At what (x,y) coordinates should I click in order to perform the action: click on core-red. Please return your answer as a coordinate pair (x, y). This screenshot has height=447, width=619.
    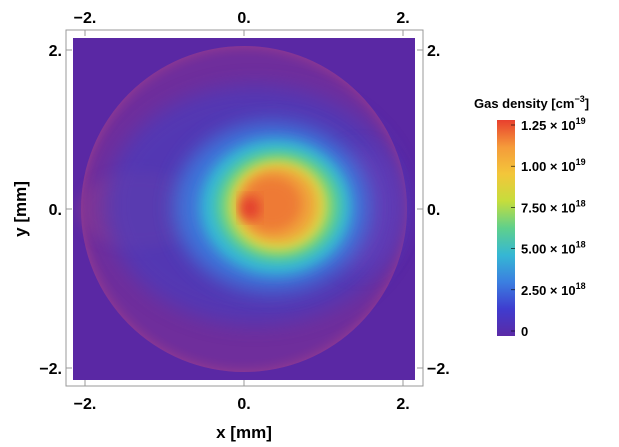
    Looking at the image, I should click on (272, 204).